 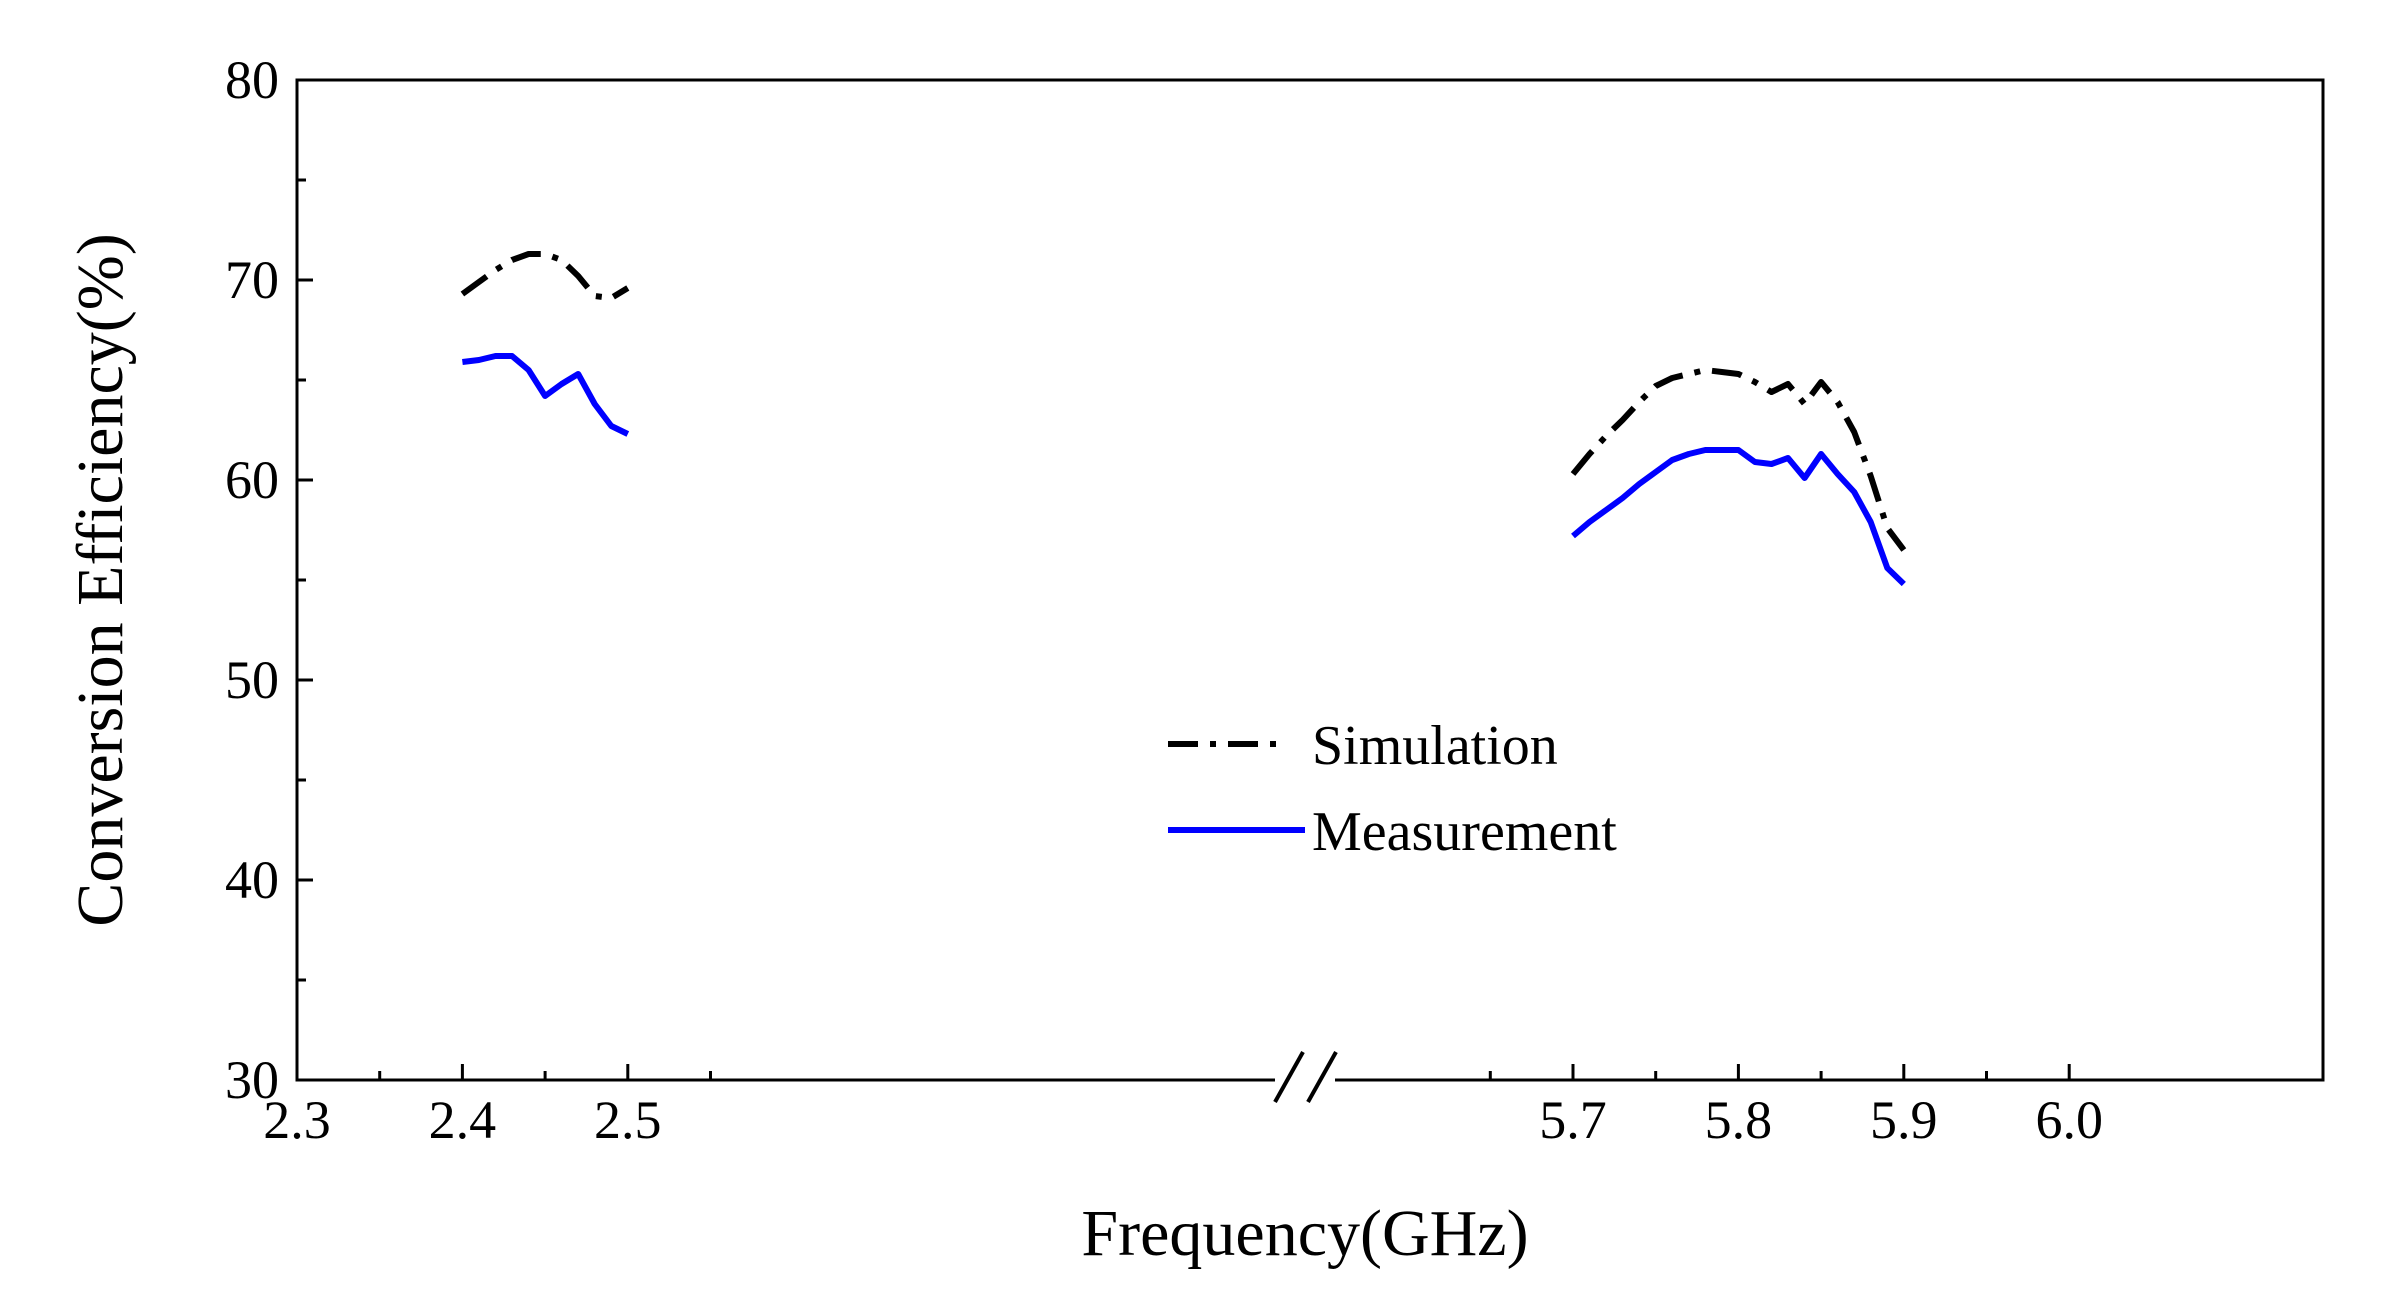 What do you see at coordinates (628, 1120) in the screenshot?
I see `x-tick-label: 2.5` at bounding box center [628, 1120].